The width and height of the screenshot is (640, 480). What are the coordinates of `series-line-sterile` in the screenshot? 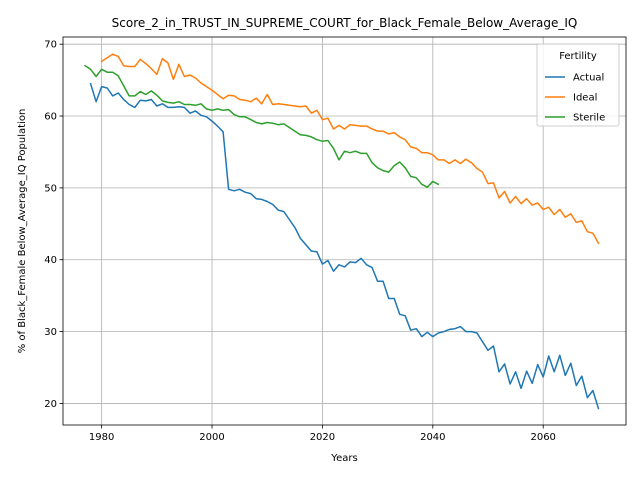 It's located at (262, 126).